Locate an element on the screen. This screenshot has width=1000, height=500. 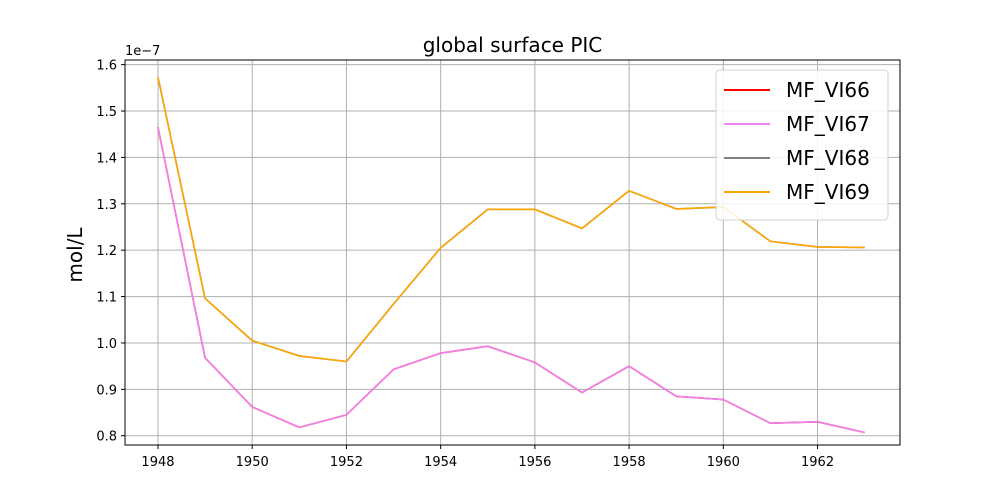
y-tick-label: 0.8 is located at coordinates (106, 437).